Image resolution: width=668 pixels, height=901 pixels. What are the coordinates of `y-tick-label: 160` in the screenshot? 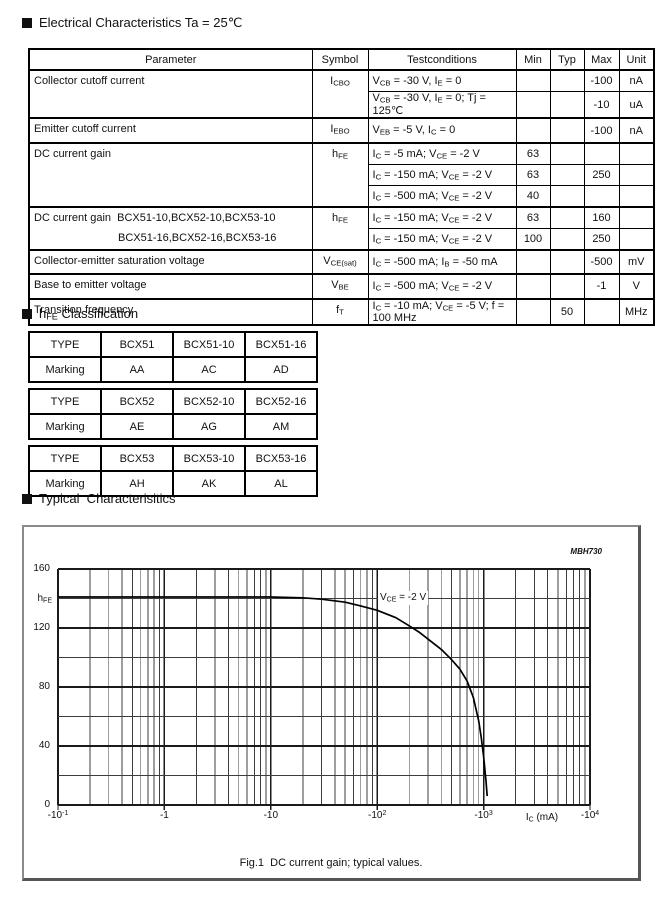 It's located at (41, 568).